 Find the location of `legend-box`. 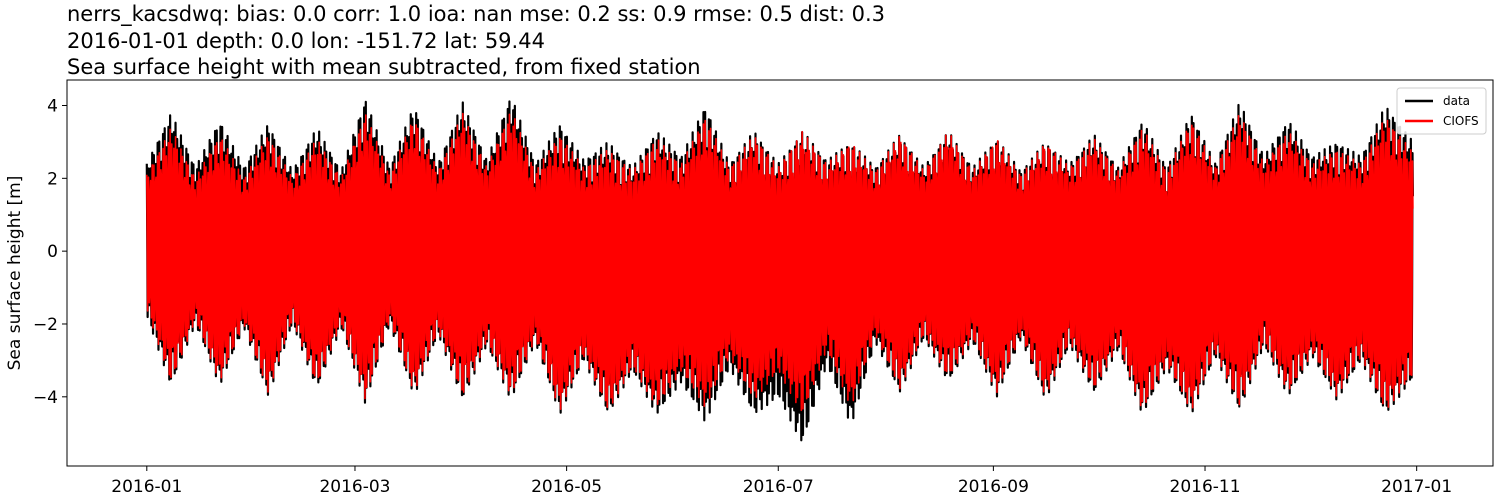

legend-box is located at coordinates (1441, 111).